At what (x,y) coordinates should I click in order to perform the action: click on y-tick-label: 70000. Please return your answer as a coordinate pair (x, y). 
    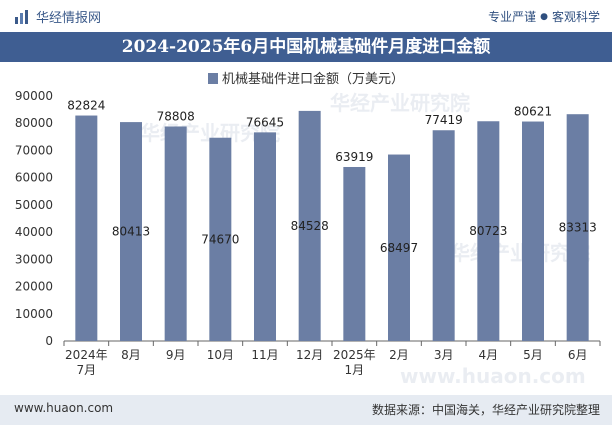
    Looking at the image, I should click on (34, 150).